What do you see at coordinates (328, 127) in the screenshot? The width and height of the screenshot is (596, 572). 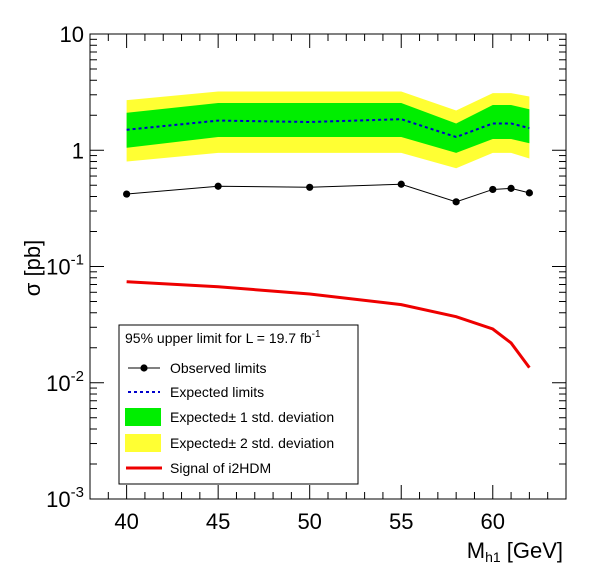 I see `band-expected-1-std-deviation` at bounding box center [328, 127].